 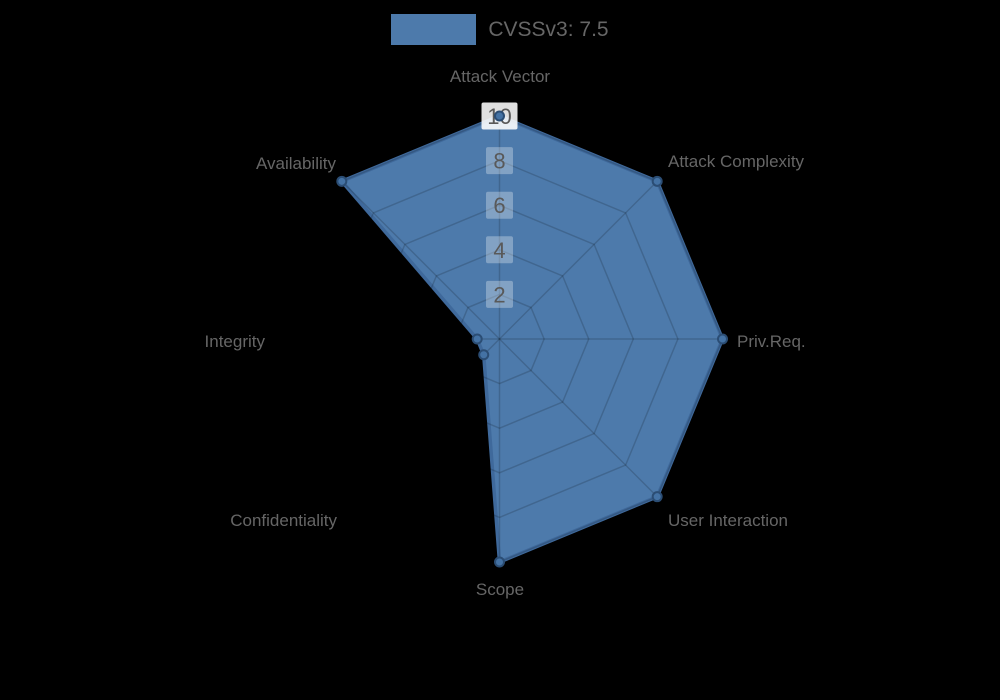 I want to click on axis-label-confidentiality: Confidentiality, so click(x=283, y=520).